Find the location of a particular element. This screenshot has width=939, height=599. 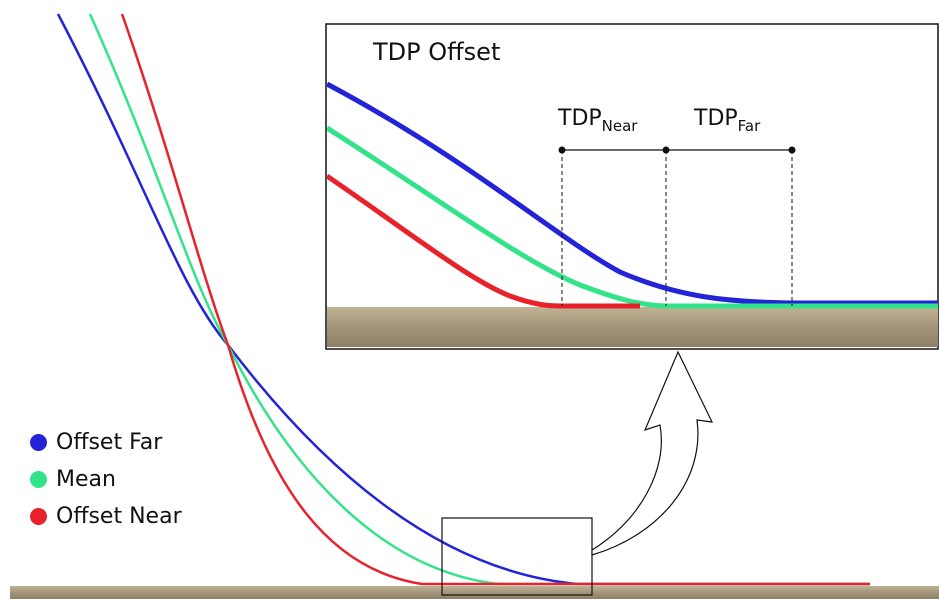

legend: Offset Far Mean Offset Near is located at coordinates (106, 479).